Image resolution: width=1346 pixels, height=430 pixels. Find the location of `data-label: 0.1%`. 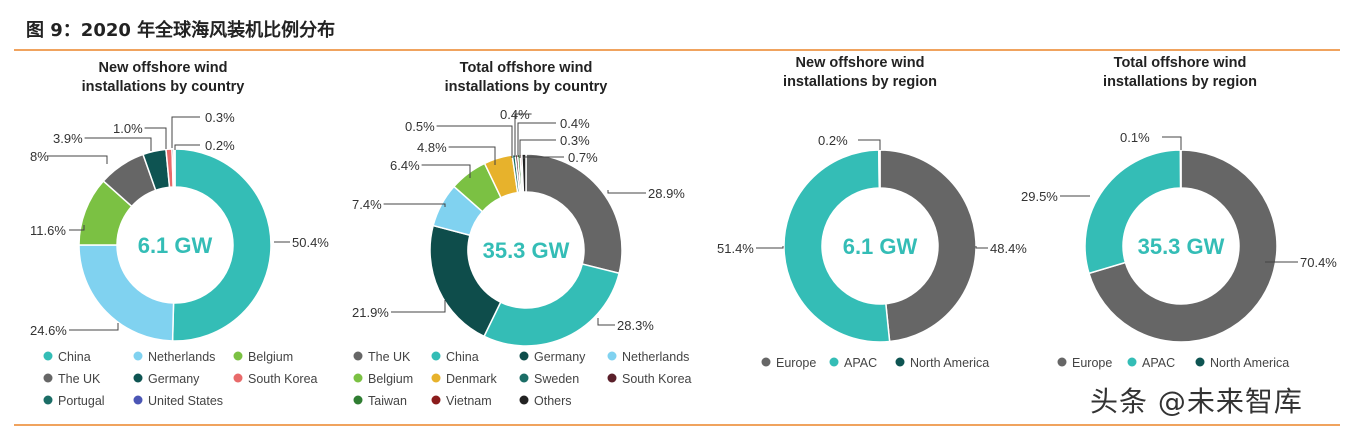

data-label: 0.1% is located at coordinates (1135, 137).